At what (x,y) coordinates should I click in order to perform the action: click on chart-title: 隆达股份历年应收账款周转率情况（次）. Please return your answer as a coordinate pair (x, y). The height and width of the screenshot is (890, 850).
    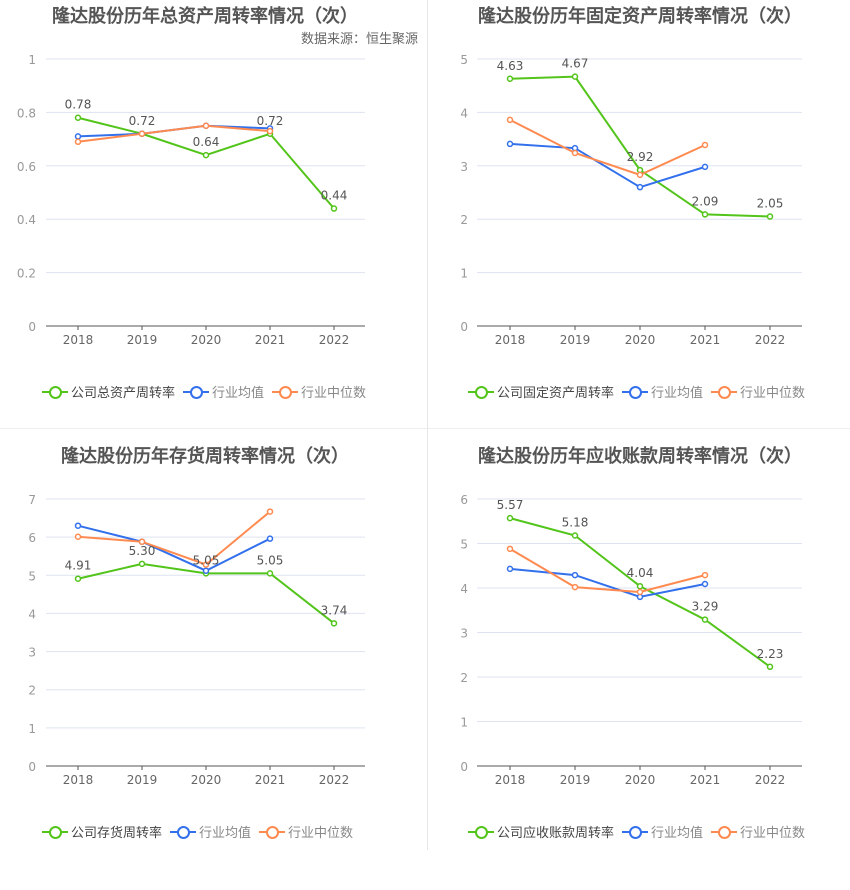
    Looking at the image, I should click on (640, 456).